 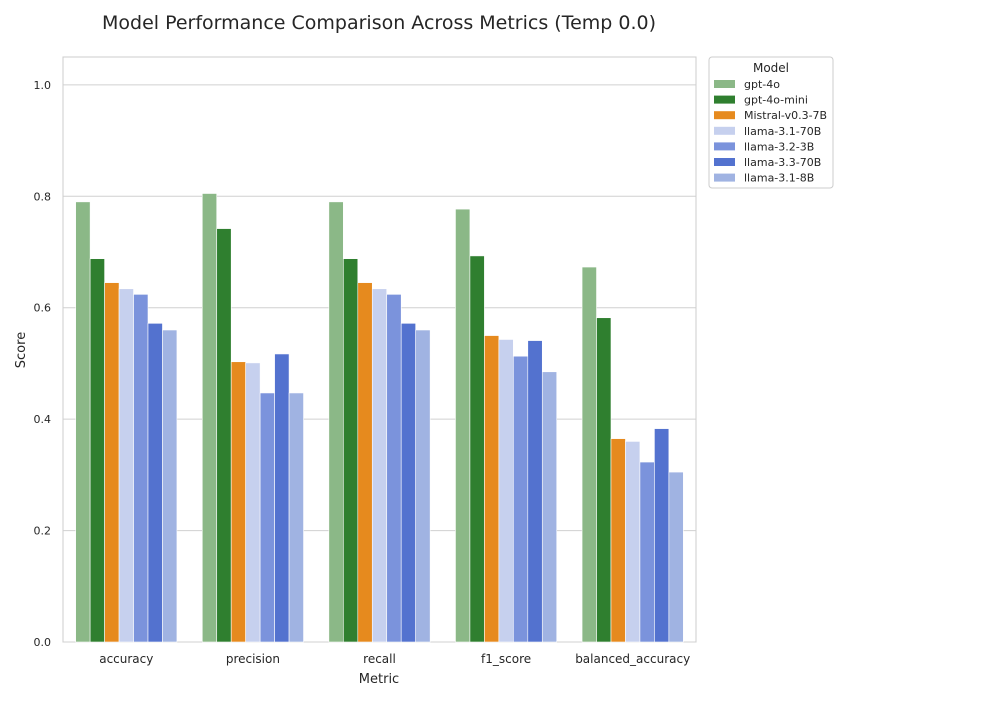 I want to click on bar-mistral-v0-3-7b-f1-score, so click(x=492, y=489).